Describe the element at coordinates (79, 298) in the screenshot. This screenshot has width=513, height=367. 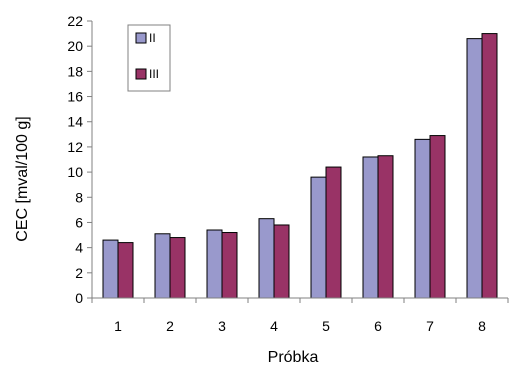
I see `y-tick-label: 0` at that location.